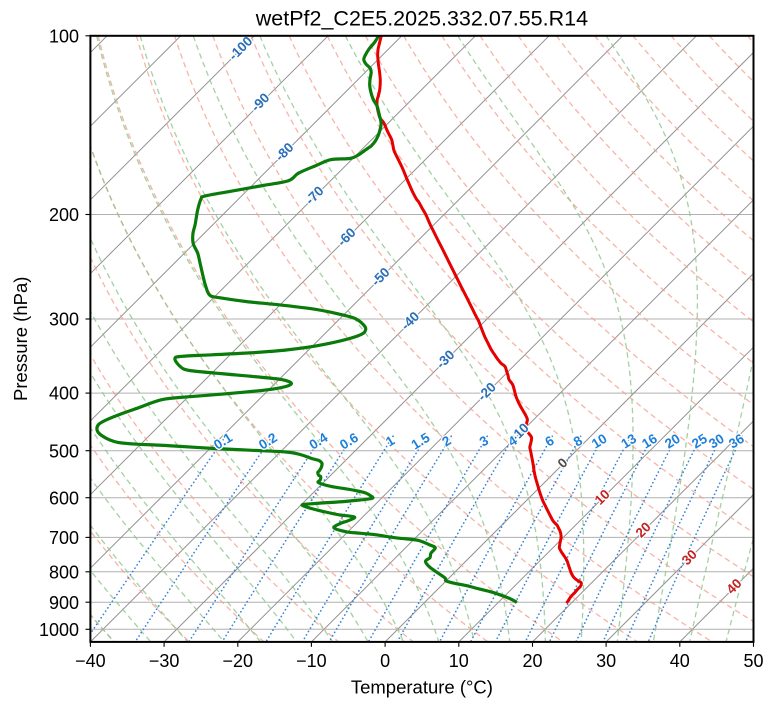 This screenshot has height=713, width=775. What do you see at coordinates (385, 661) in the screenshot?
I see `svg-text: 0` at bounding box center [385, 661].